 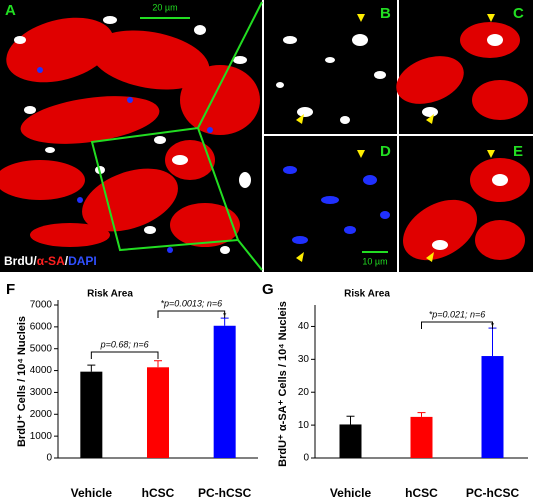 What do you see at coordinates (385, 151) in the screenshot?
I see `panel-label: D` at bounding box center [385, 151].